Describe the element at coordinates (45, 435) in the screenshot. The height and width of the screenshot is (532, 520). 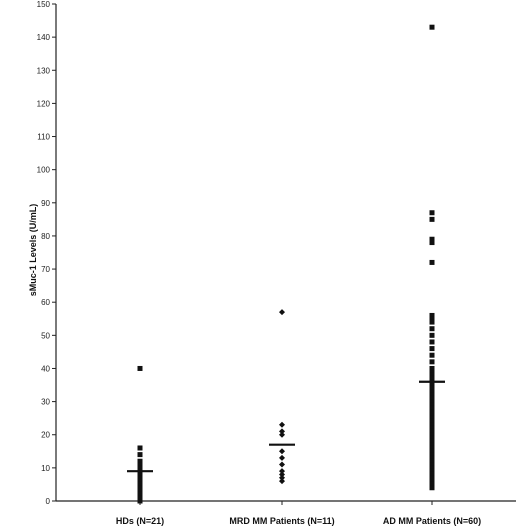
I see `y-tick-label: 20` at that location.